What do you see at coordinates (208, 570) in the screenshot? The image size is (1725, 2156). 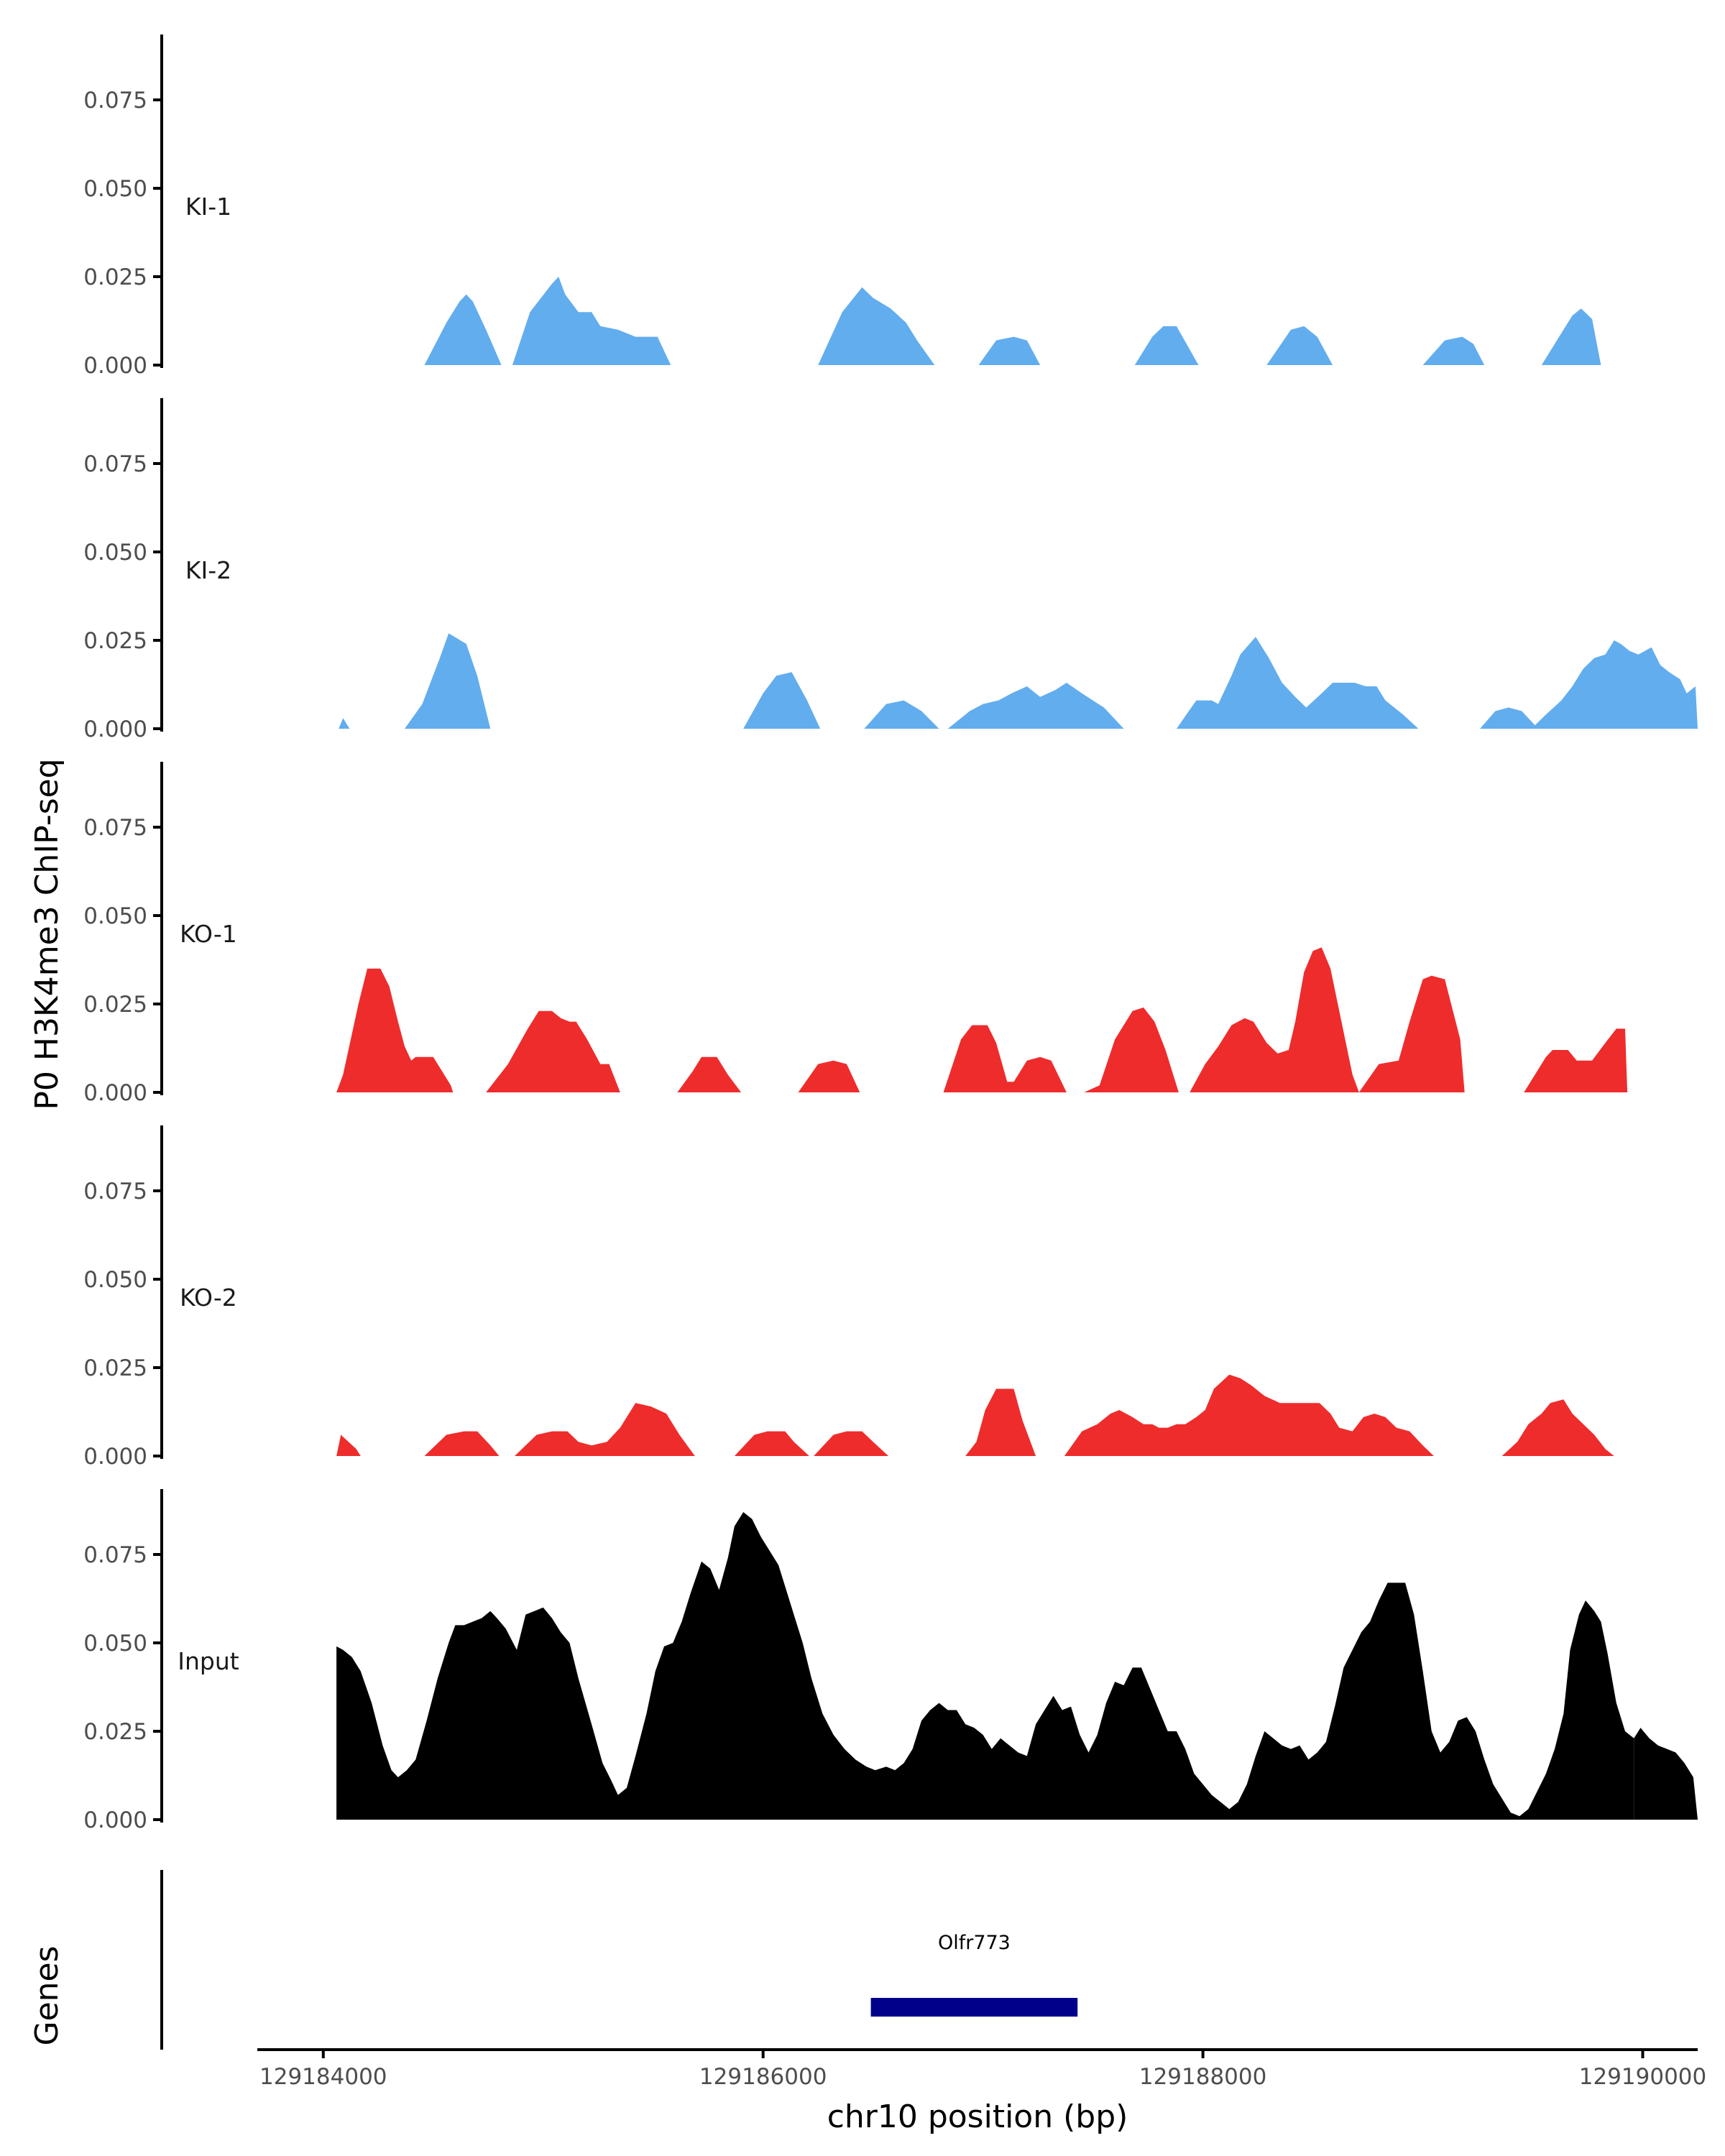 I see `track-label: KI-2` at bounding box center [208, 570].